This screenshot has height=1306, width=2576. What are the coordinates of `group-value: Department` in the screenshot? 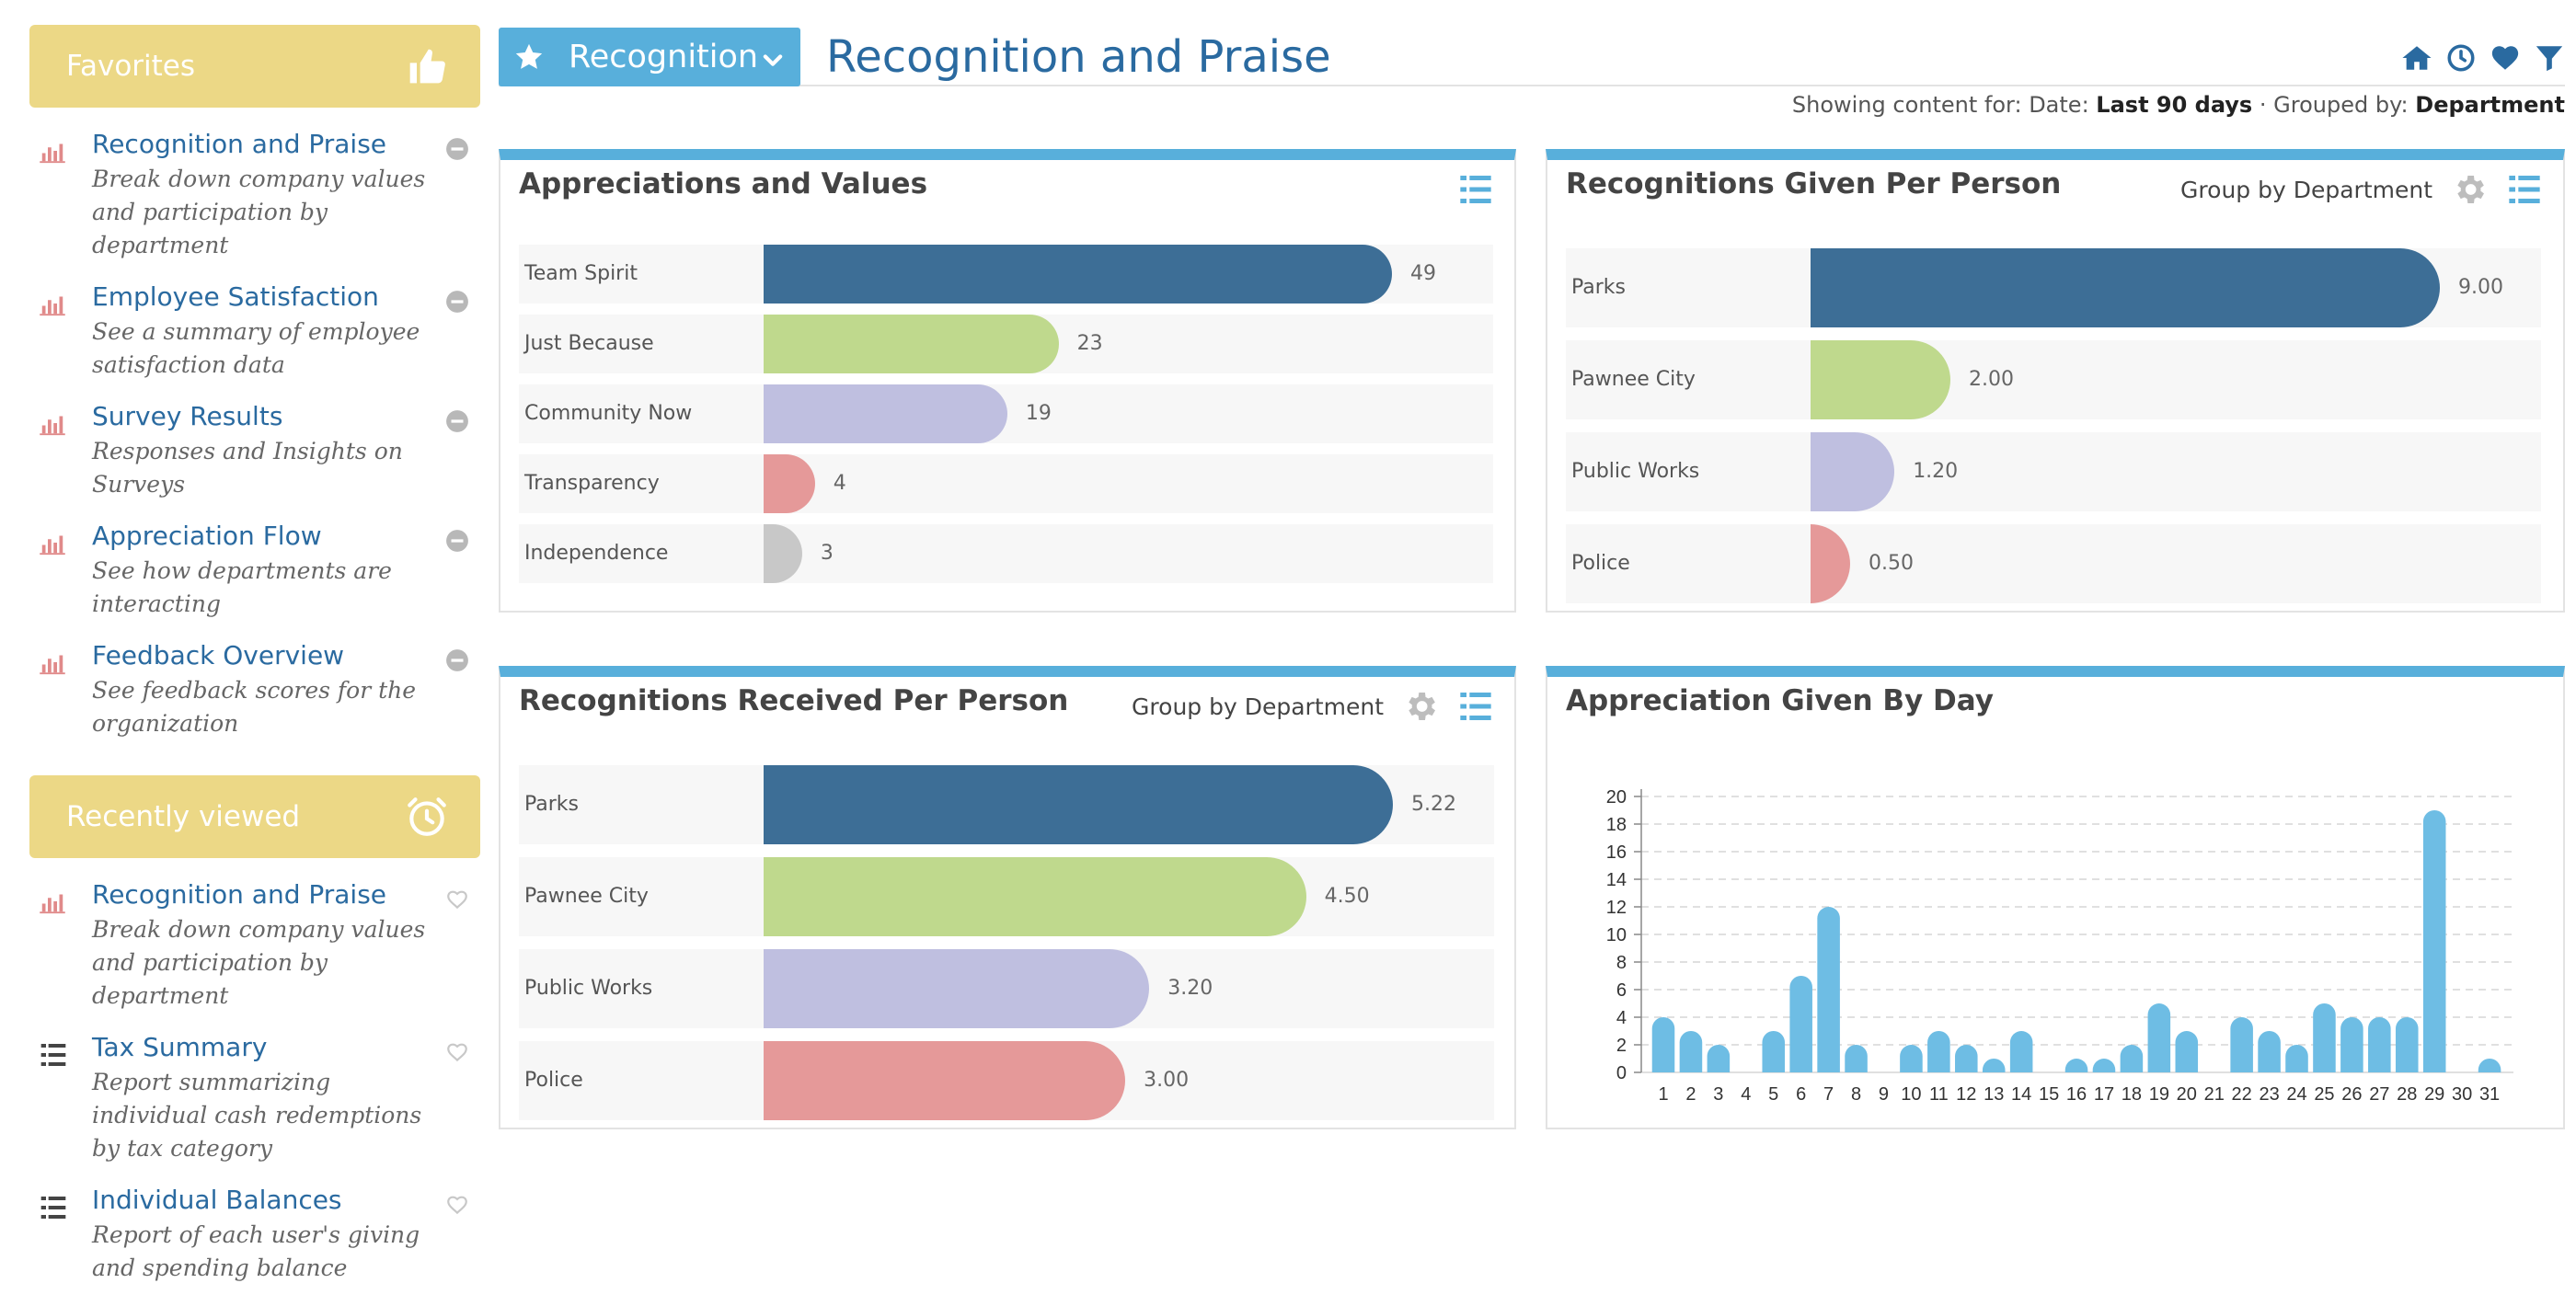 It's located at (2490, 105).